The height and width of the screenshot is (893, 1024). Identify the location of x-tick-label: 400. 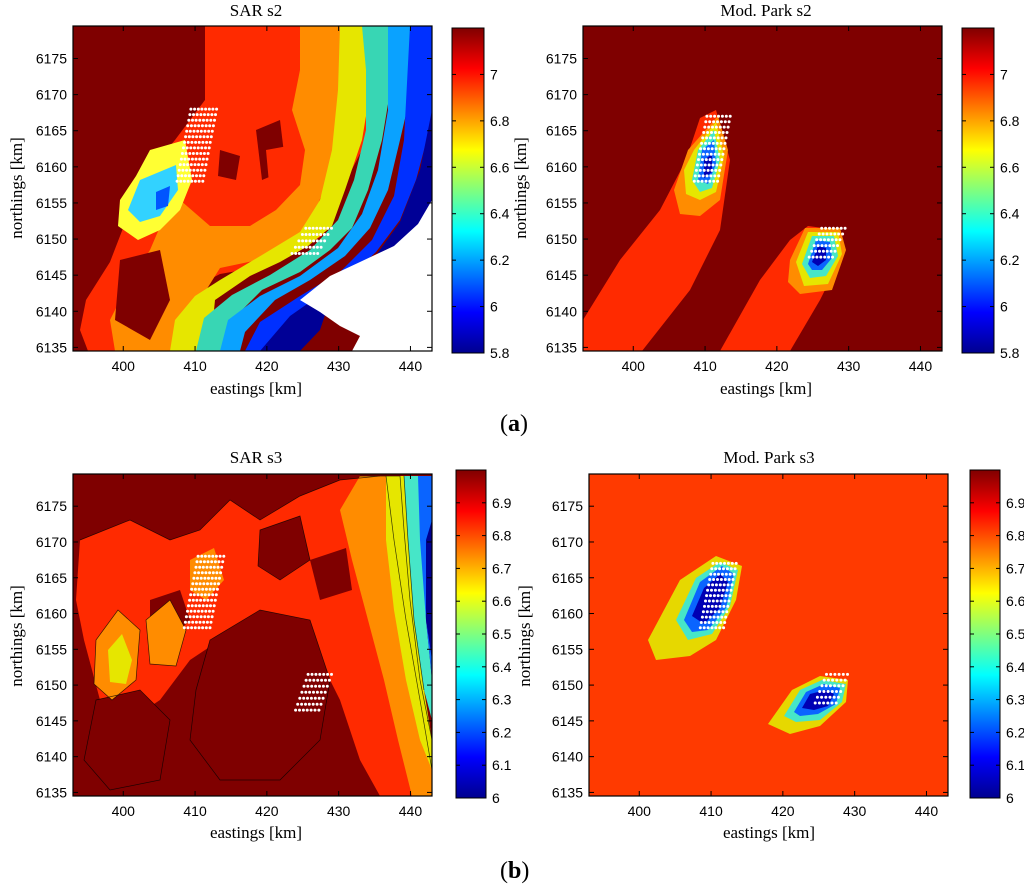
(124, 366).